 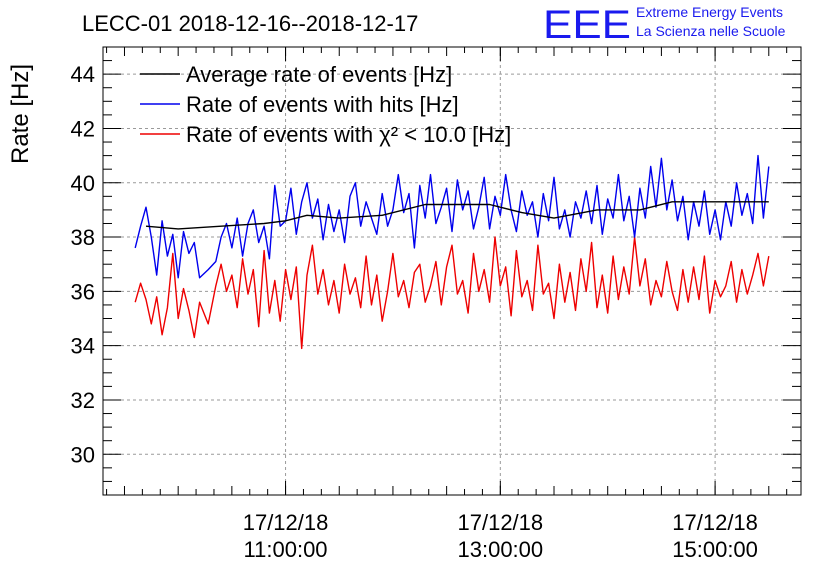 I want to click on y-tick-label: 44, so click(x=83, y=74).